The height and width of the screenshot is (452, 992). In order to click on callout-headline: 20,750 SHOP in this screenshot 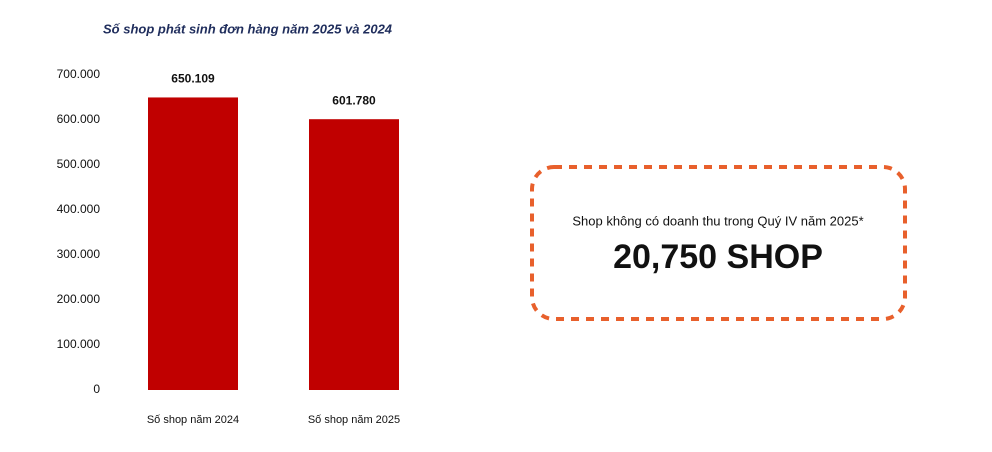, I will do `click(718, 257)`.